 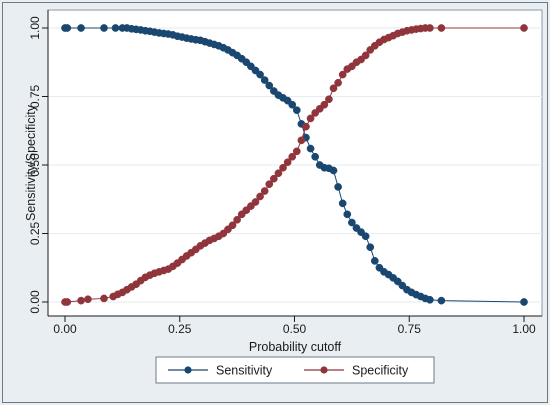 What do you see at coordinates (295, 329) in the screenshot?
I see `x-tick-label: 0.50` at bounding box center [295, 329].